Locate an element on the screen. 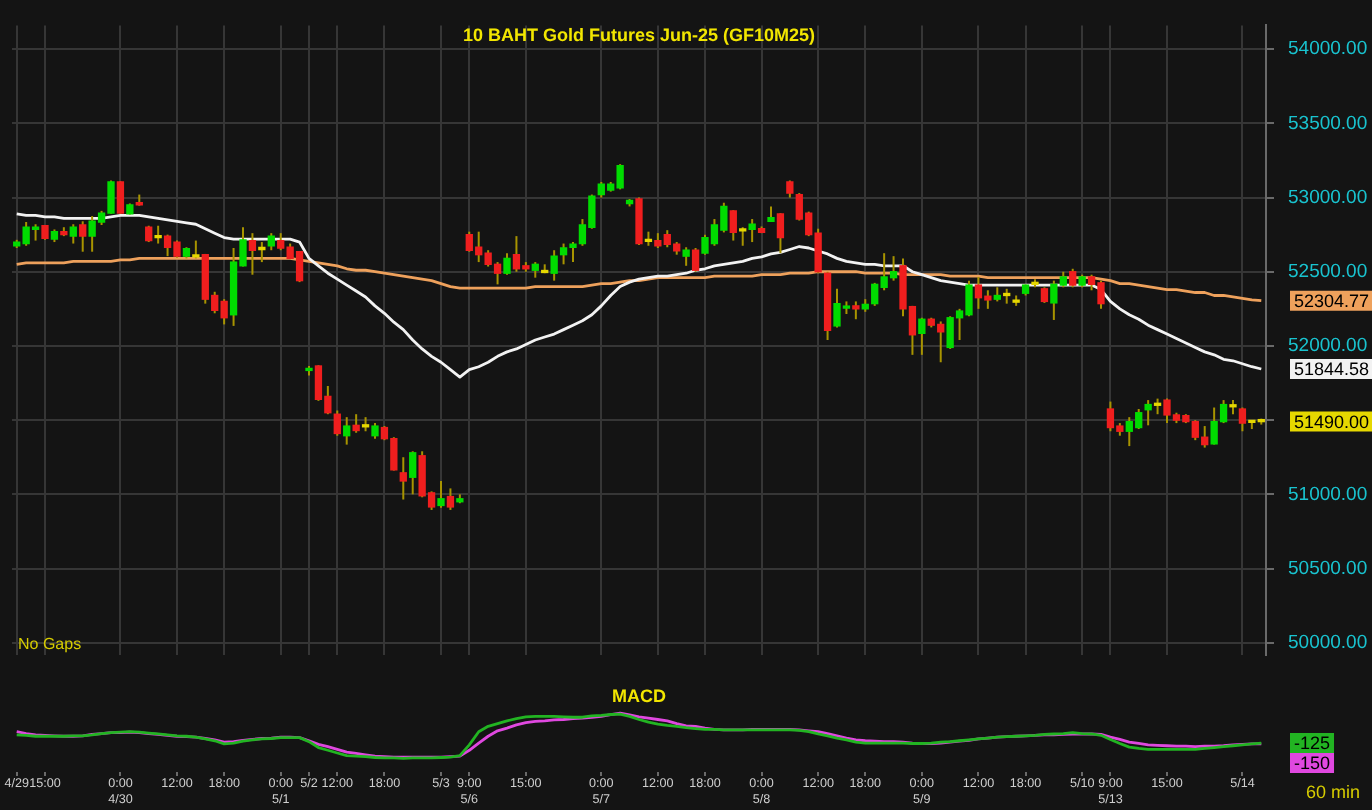  text: -150 is located at coordinates (1312, 763).